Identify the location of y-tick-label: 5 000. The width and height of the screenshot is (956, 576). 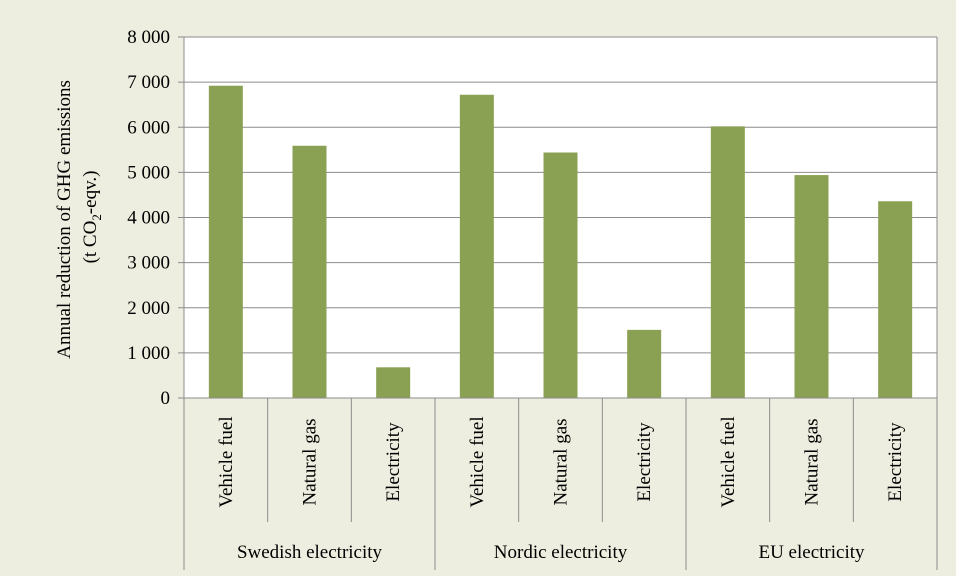
(148, 172).